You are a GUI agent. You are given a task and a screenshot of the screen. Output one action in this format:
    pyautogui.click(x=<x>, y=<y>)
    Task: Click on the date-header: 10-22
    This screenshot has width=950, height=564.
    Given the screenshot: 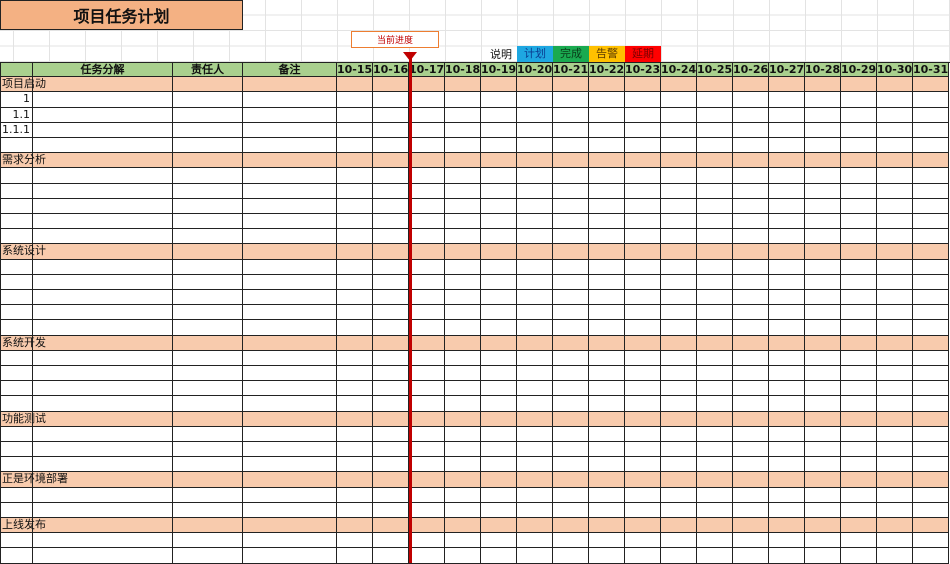 What is the action you would take?
    pyautogui.click(x=607, y=70)
    